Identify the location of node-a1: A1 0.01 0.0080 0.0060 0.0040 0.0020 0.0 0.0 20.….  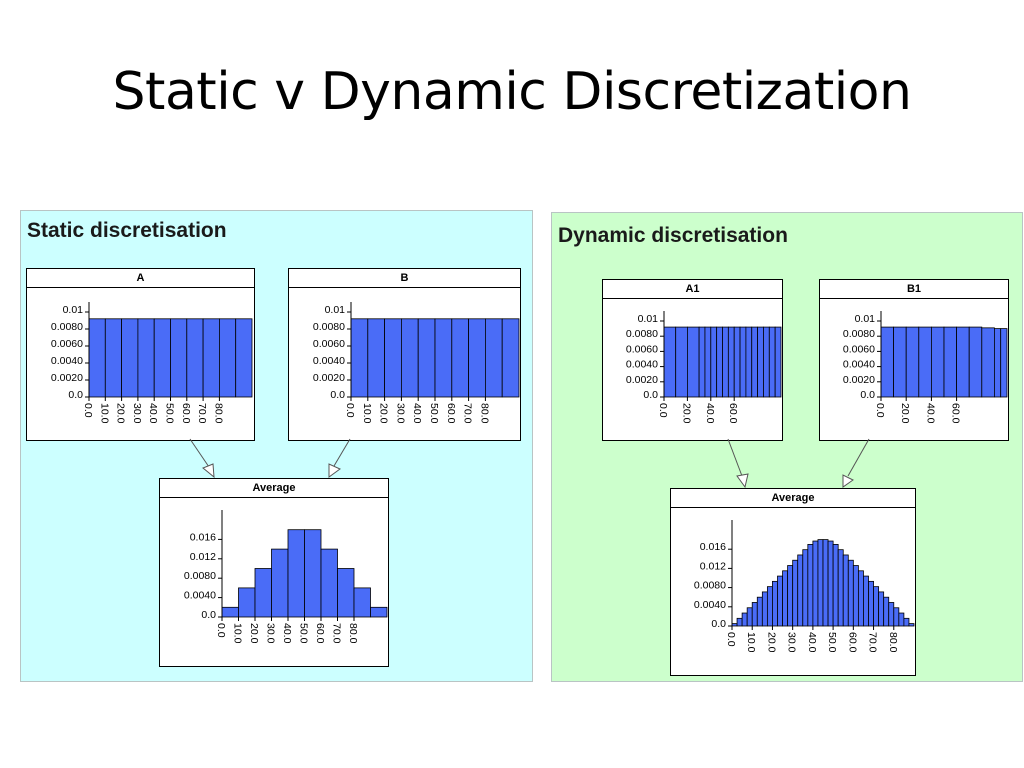
(692, 360).